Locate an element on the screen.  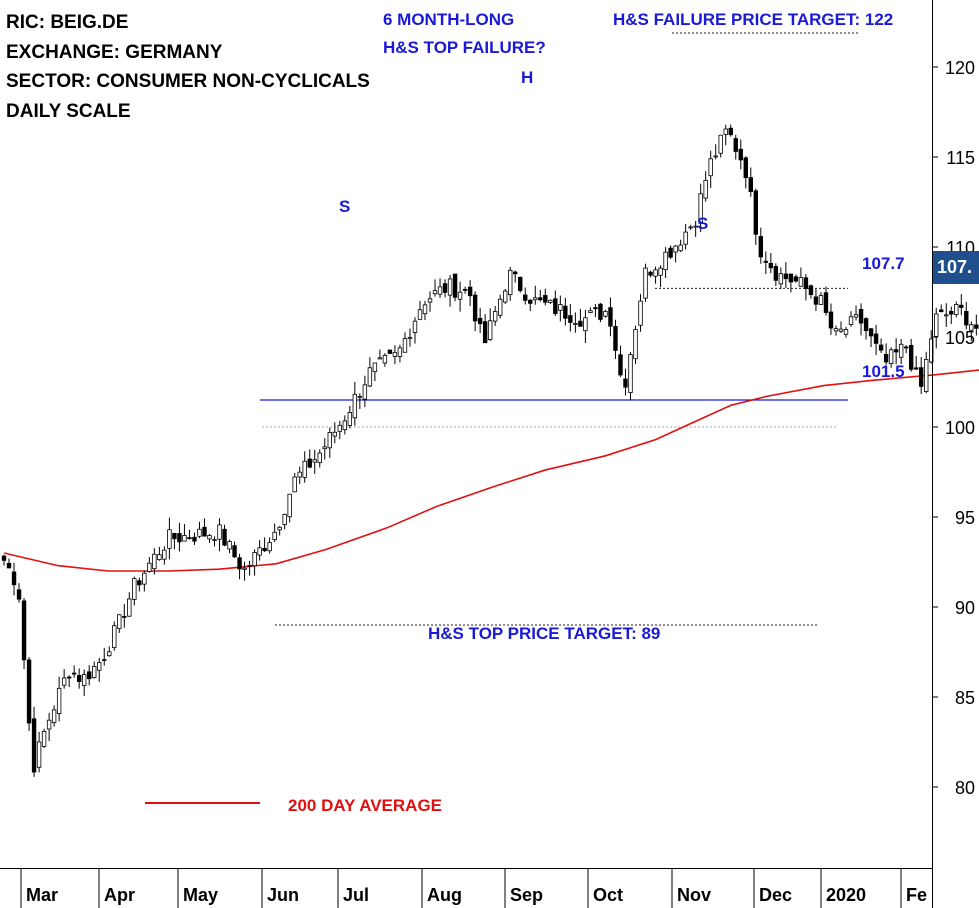
sector-label: SECTOR: CONSUMER NON-CYCLICALS is located at coordinates (188, 81).